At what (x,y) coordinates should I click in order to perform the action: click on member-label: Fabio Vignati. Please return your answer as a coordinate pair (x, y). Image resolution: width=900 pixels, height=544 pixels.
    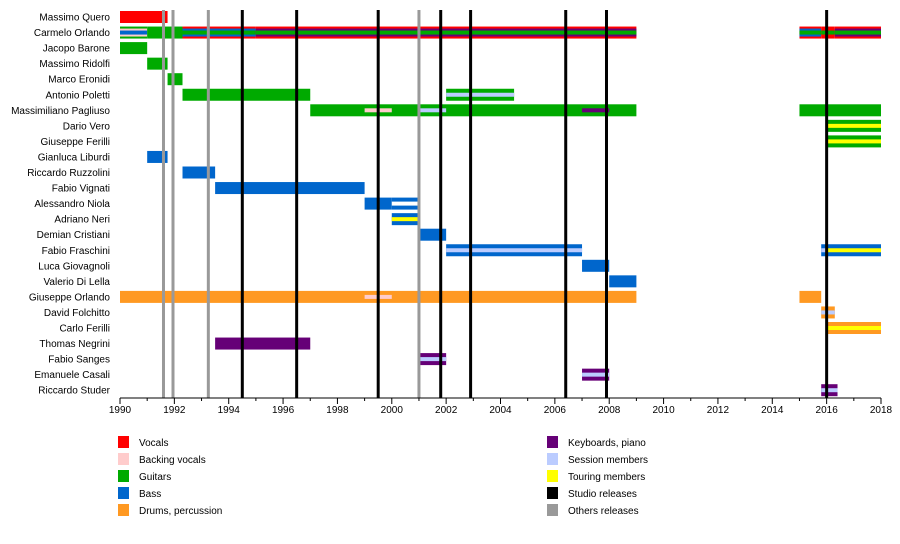
    Looking at the image, I should click on (81, 189).